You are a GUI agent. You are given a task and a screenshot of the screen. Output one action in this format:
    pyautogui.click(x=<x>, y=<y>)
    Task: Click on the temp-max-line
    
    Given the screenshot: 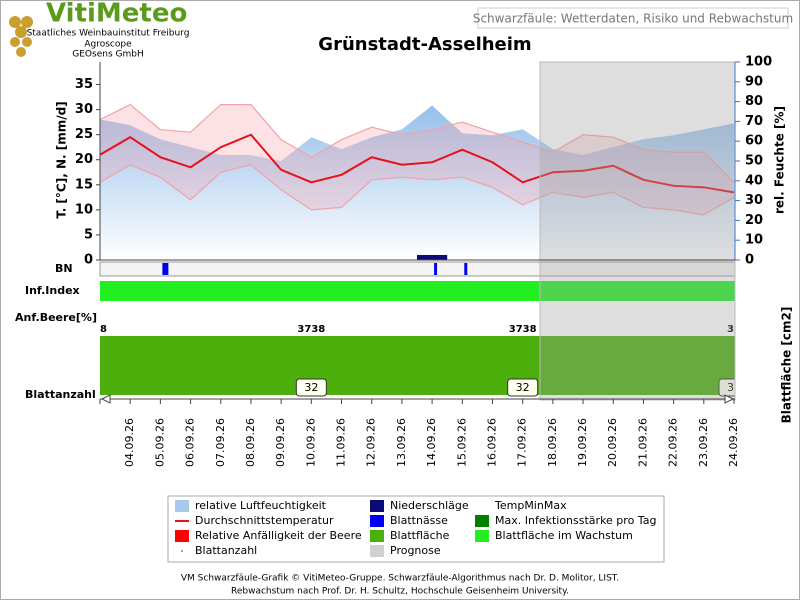 What is the action you would take?
    pyautogui.click(x=417, y=143)
    